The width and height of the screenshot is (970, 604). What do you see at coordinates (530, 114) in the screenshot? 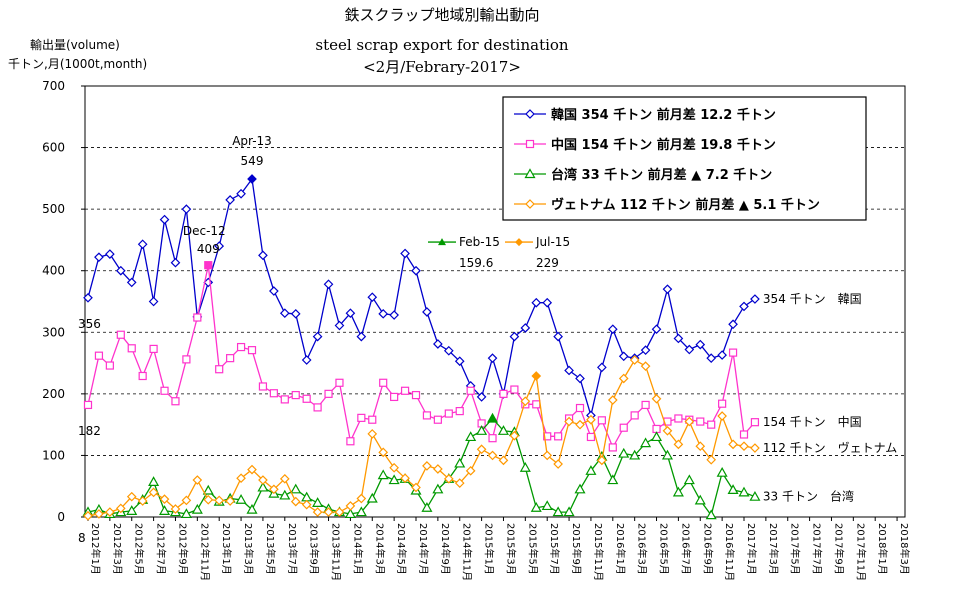
I see `legend-marker-shape` at bounding box center [530, 114].